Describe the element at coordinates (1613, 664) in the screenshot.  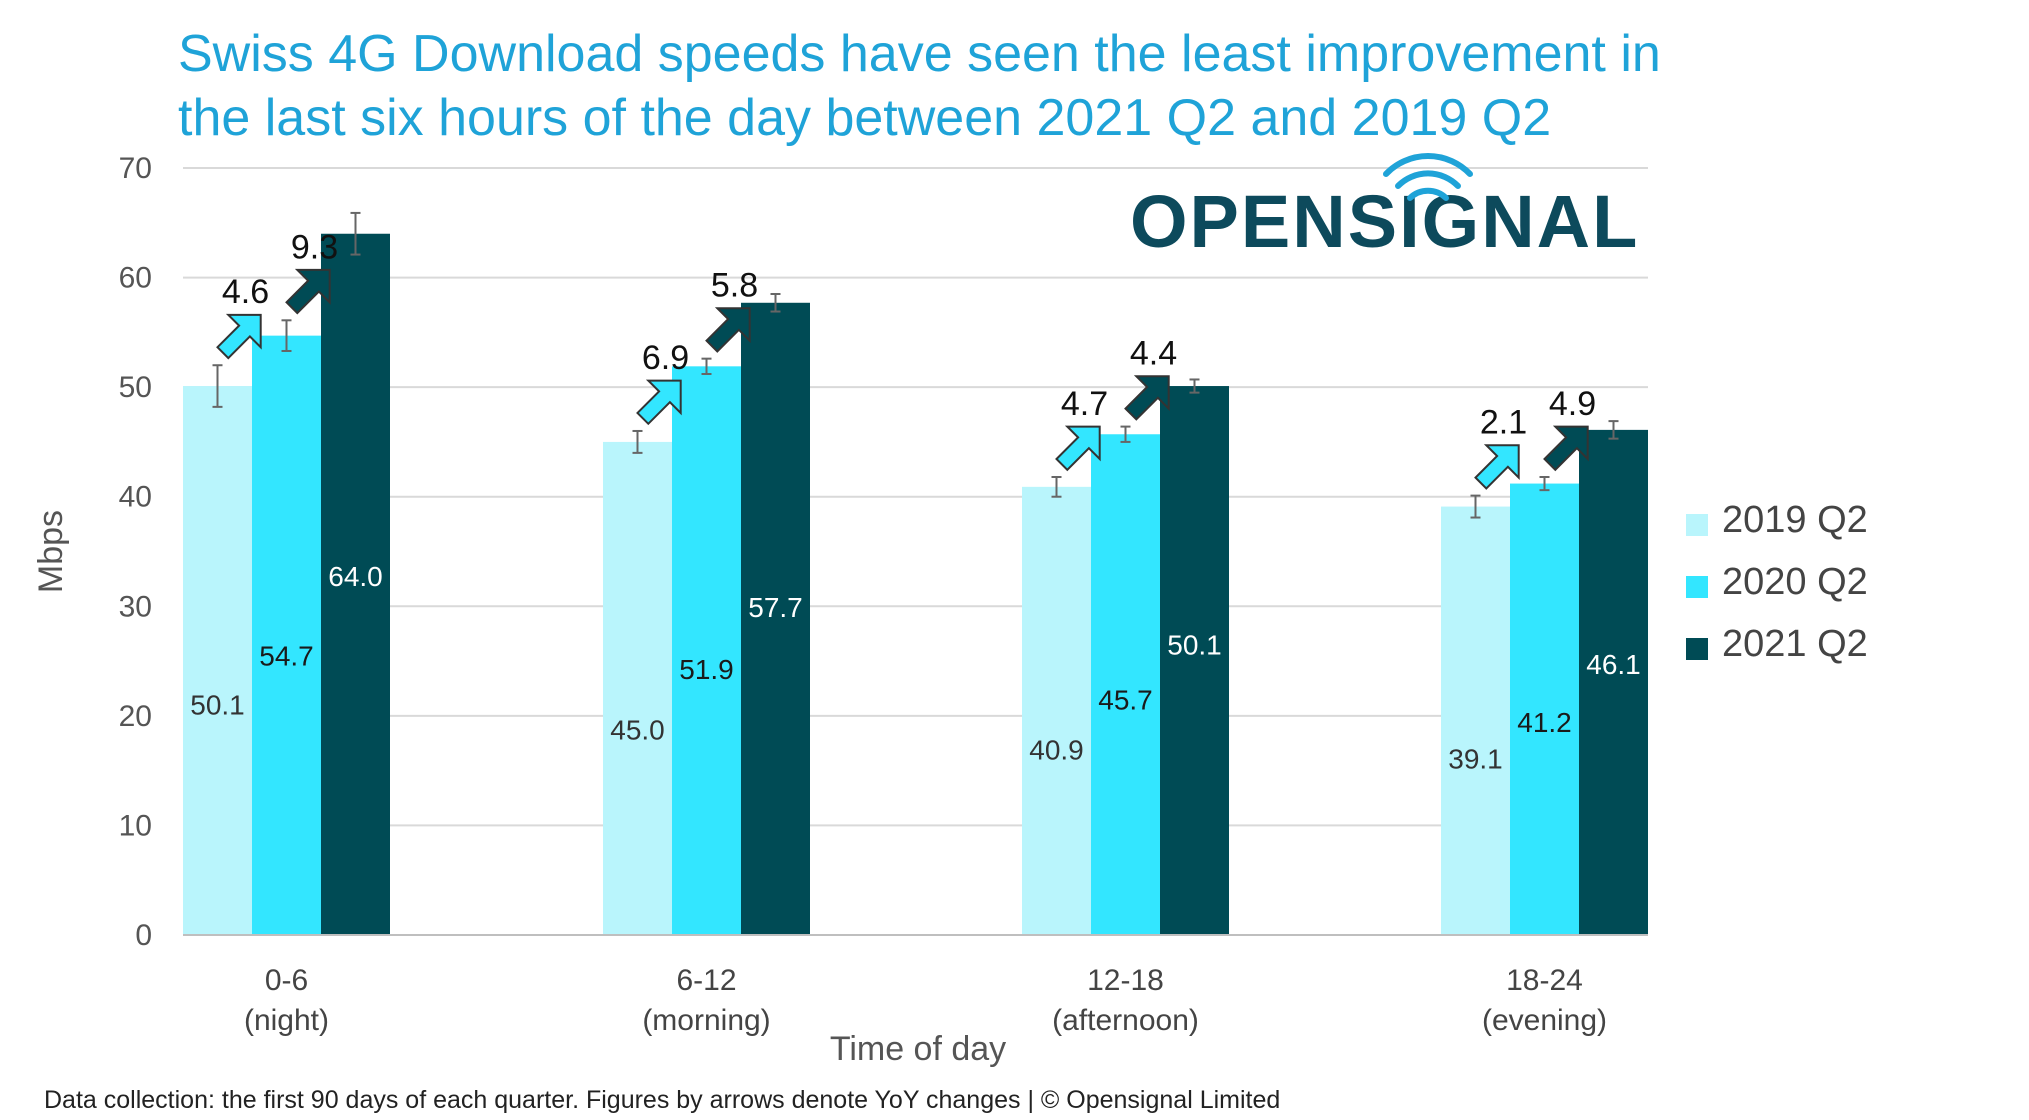
I see `data-label: 46.1` at that location.